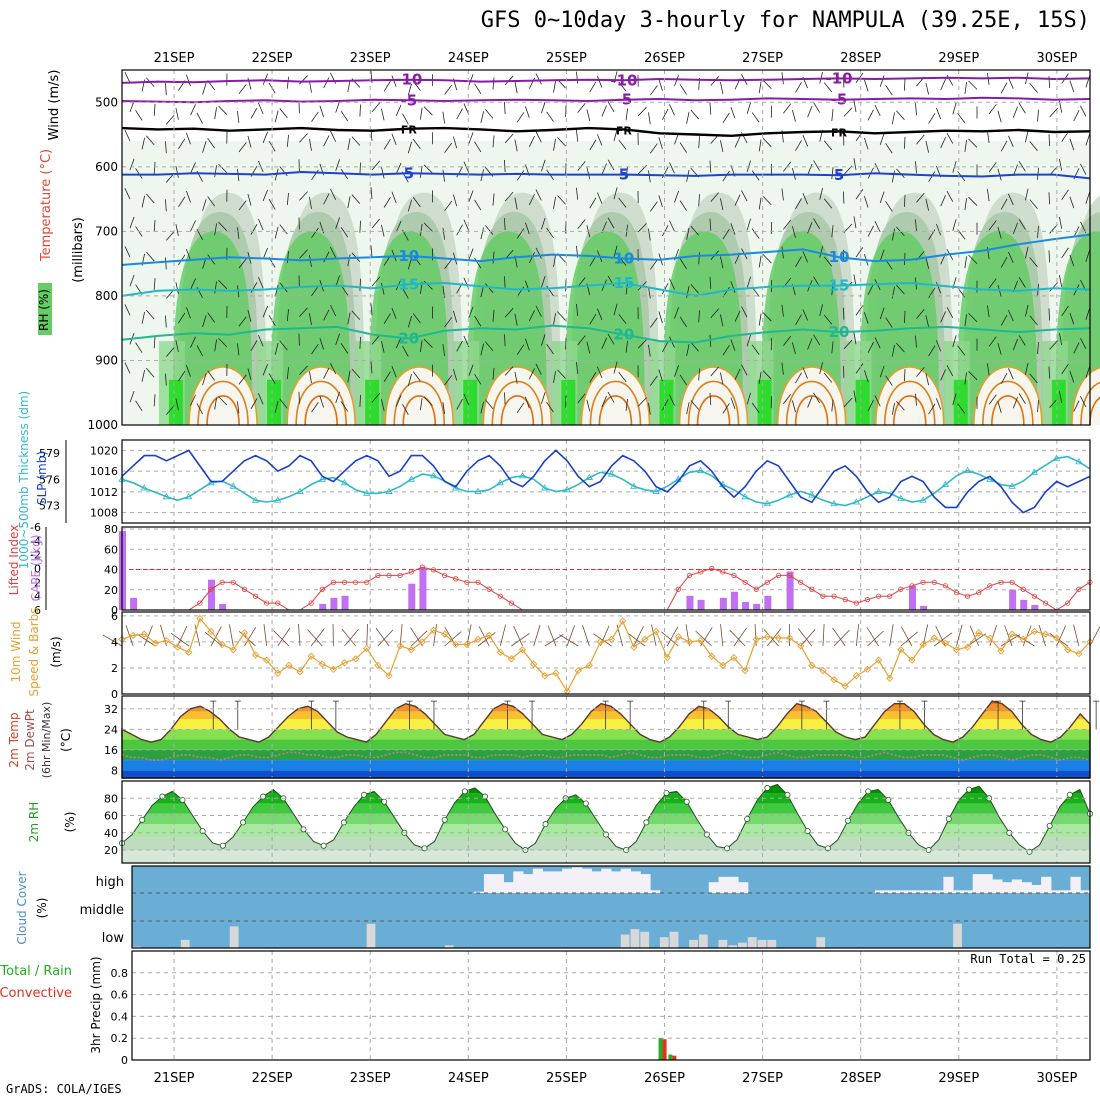 The height and width of the screenshot is (1100, 1100). Describe the element at coordinates (35, 541) in the screenshot. I see `li-tick: -4` at that location.